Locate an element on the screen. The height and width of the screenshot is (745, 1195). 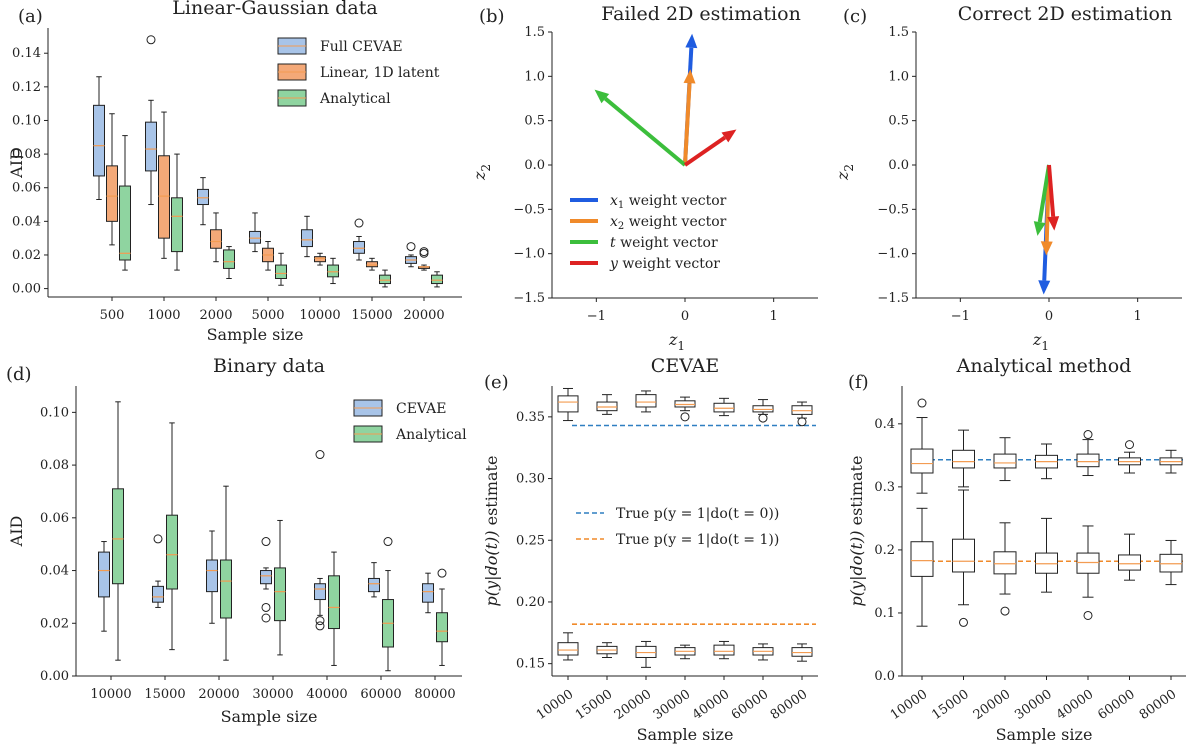
legend-label: y weight vector is located at coordinates (664, 264).